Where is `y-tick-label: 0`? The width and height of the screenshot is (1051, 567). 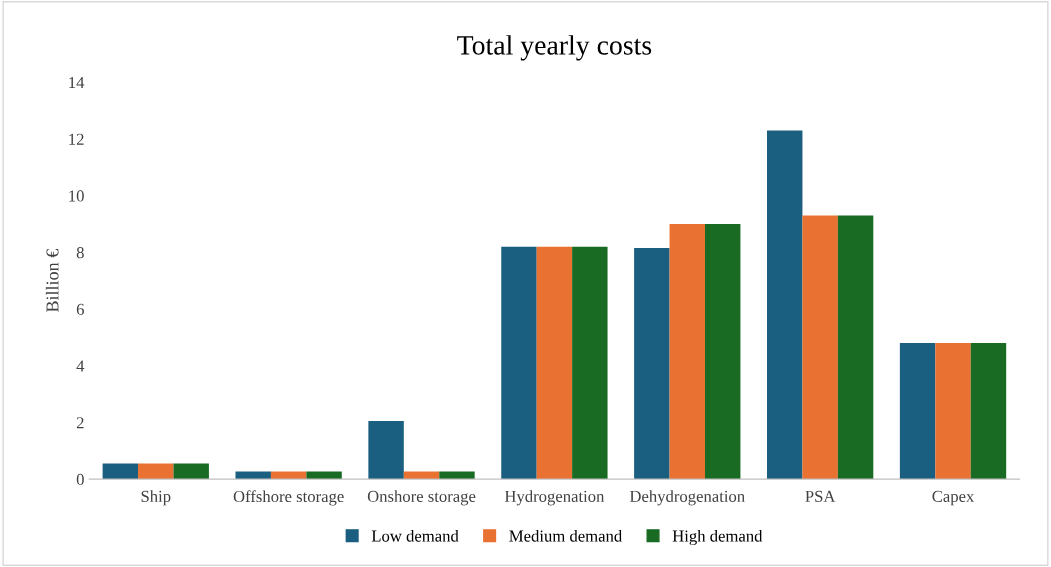 y-tick-label: 0 is located at coordinates (80, 479).